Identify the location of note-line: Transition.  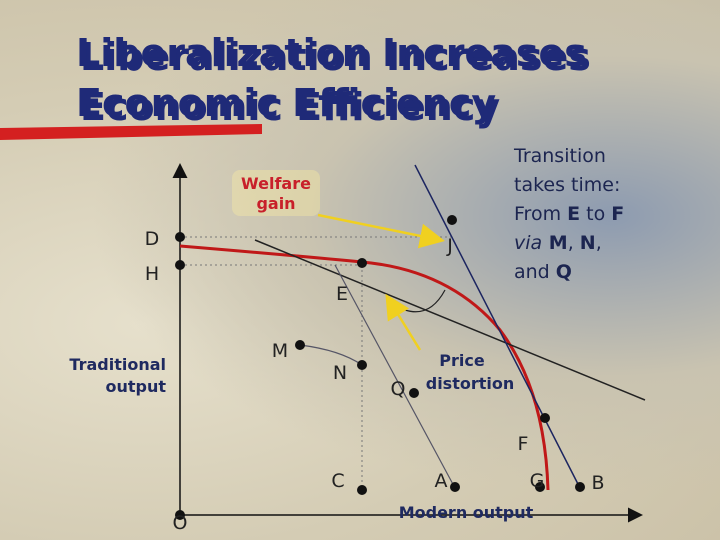
(569, 156).